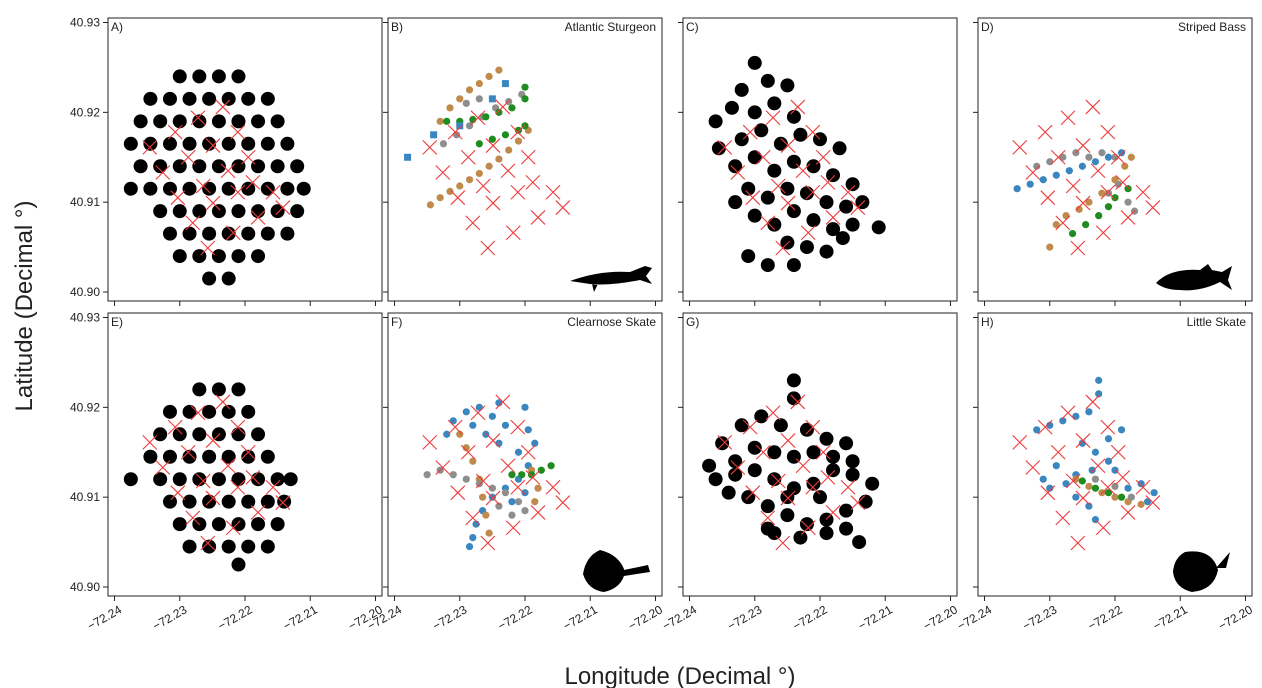  What do you see at coordinates (987, 27) in the screenshot?
I see `panel-label: D)` at bounding box center [987, 27].